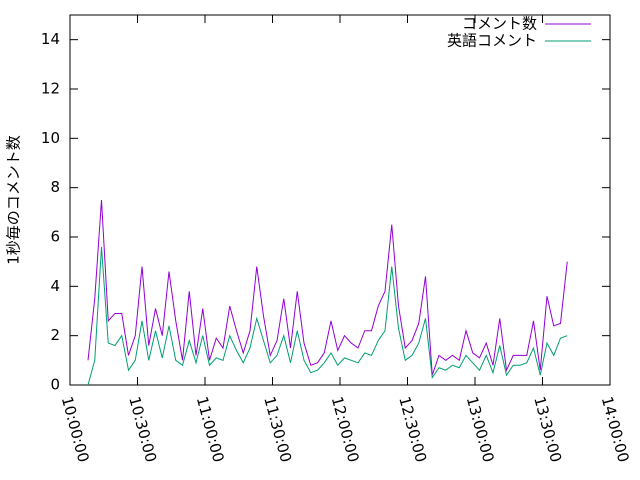 This screenshot has height=480, width=640. What do you see at coordinates (615, 430) in the screenshot?
I see `x-tick-label: 14:00:00` at bounding box center [615, 430].